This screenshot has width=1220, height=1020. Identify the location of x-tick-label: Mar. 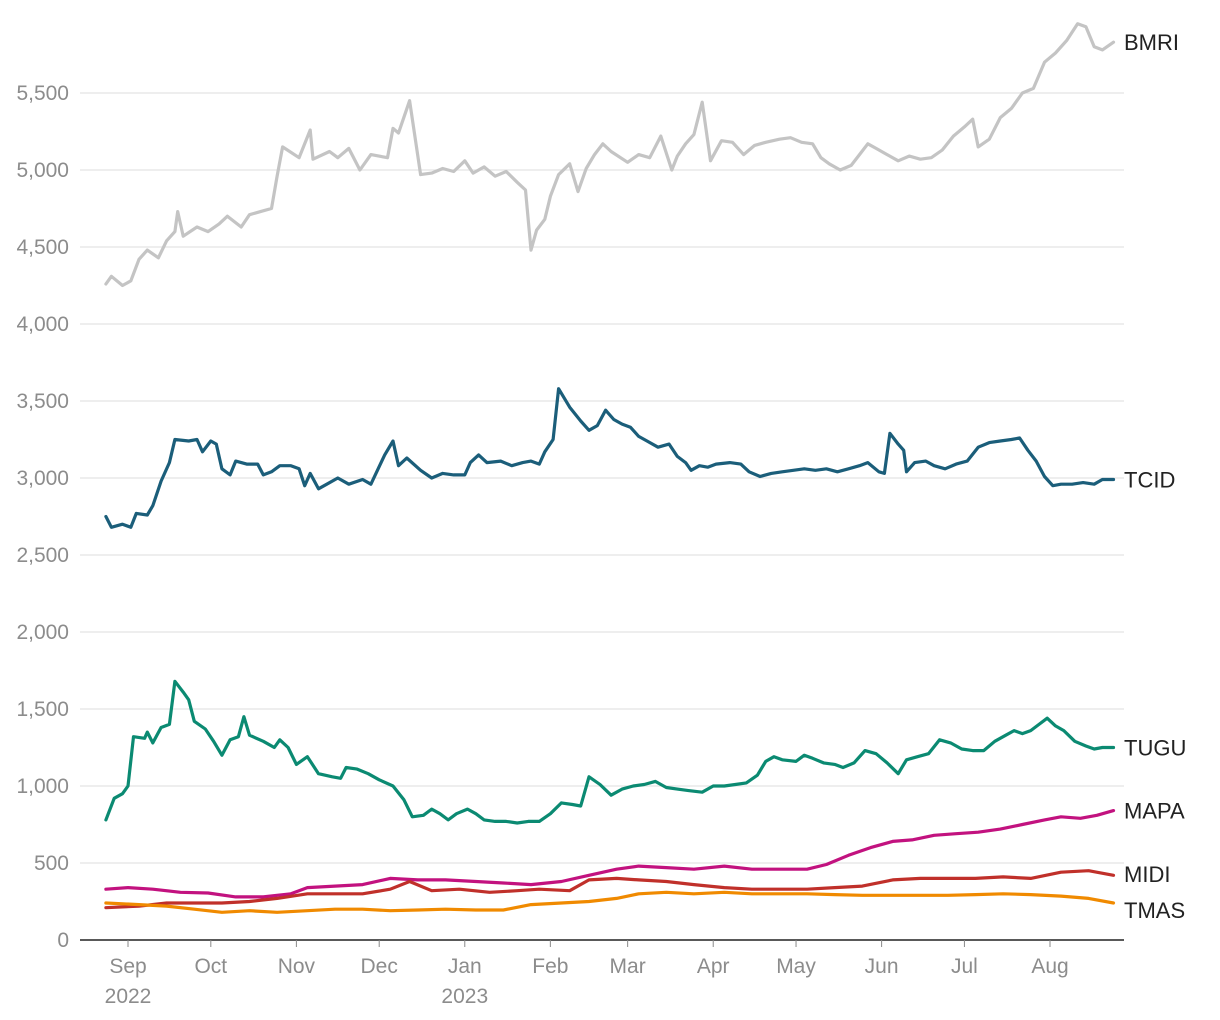
(628, 966).